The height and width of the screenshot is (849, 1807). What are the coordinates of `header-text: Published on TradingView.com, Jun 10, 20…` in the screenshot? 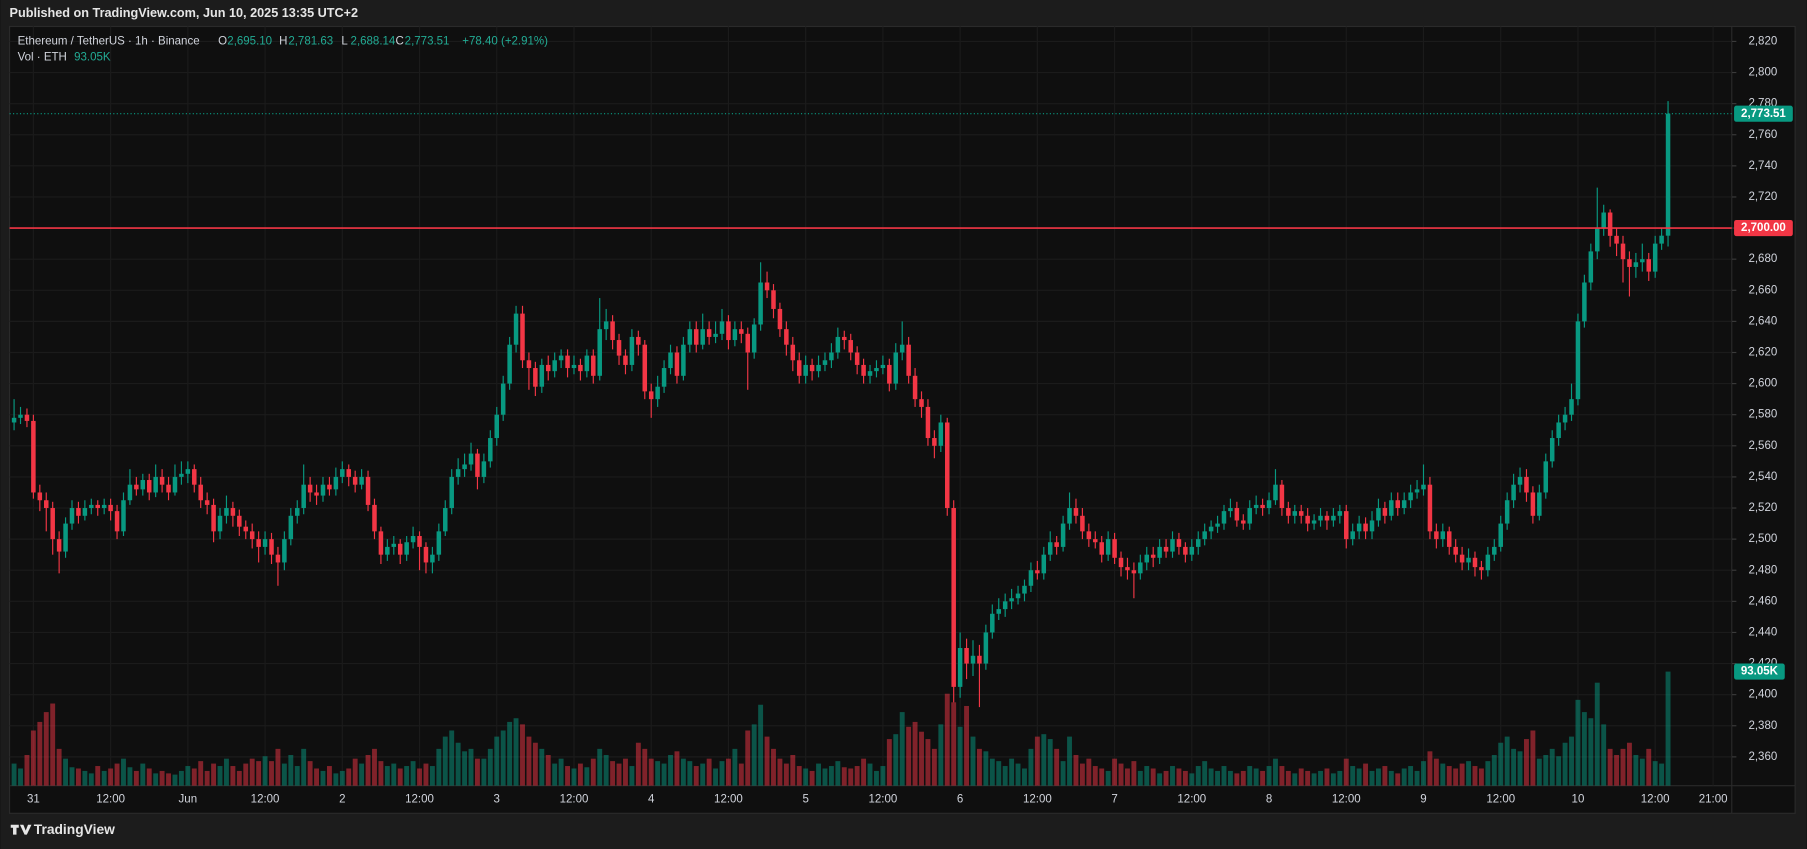 It's located at (184, 13).